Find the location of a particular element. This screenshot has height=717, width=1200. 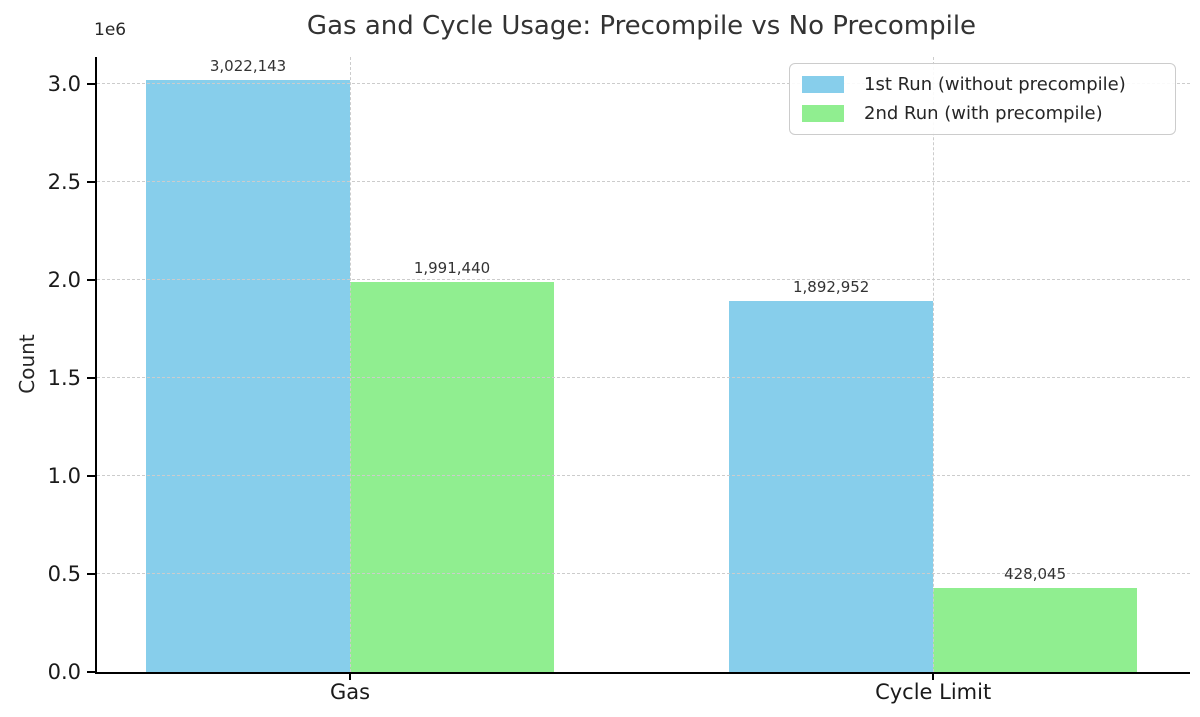

y-axis-offset-label: 1e6 is located at coordinates (110, 30).